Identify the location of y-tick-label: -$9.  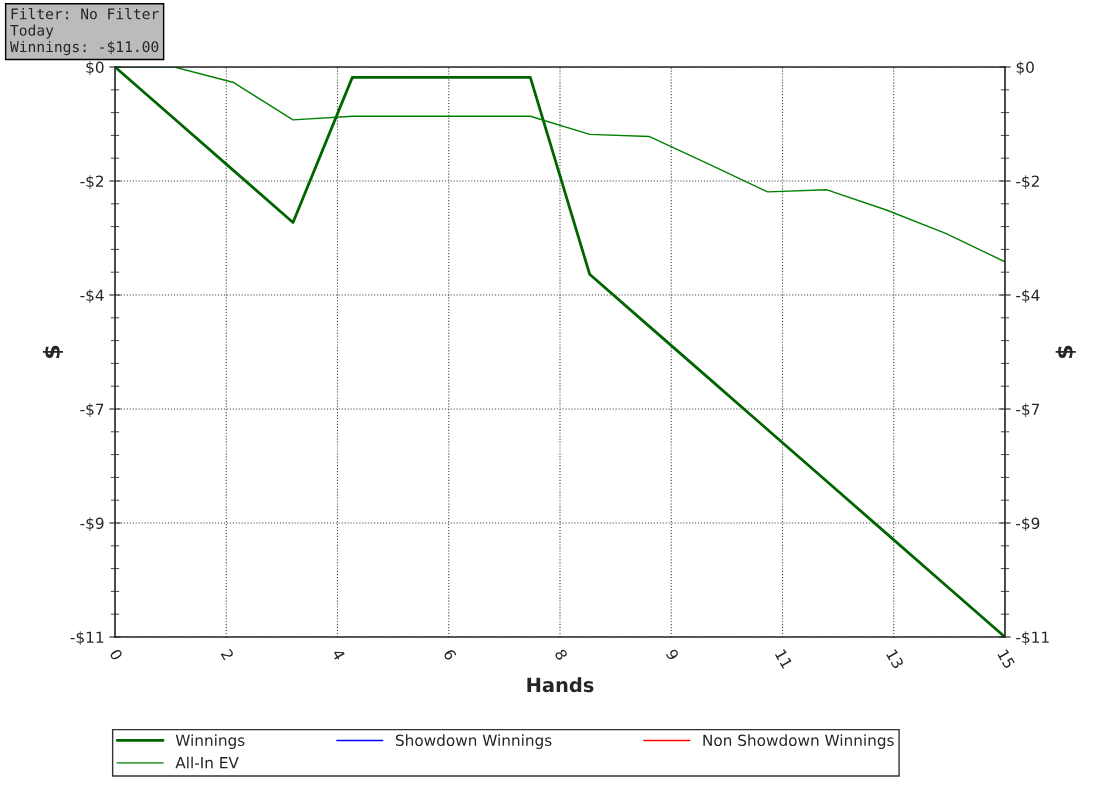
(92, 524).